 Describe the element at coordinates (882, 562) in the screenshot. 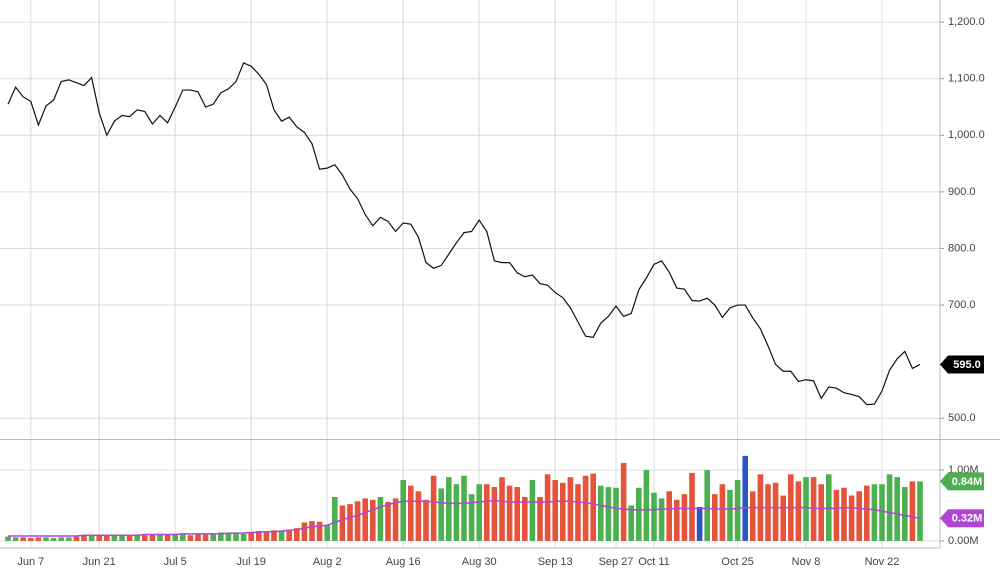

I see `x-tick-label: Nov 22` at that location.